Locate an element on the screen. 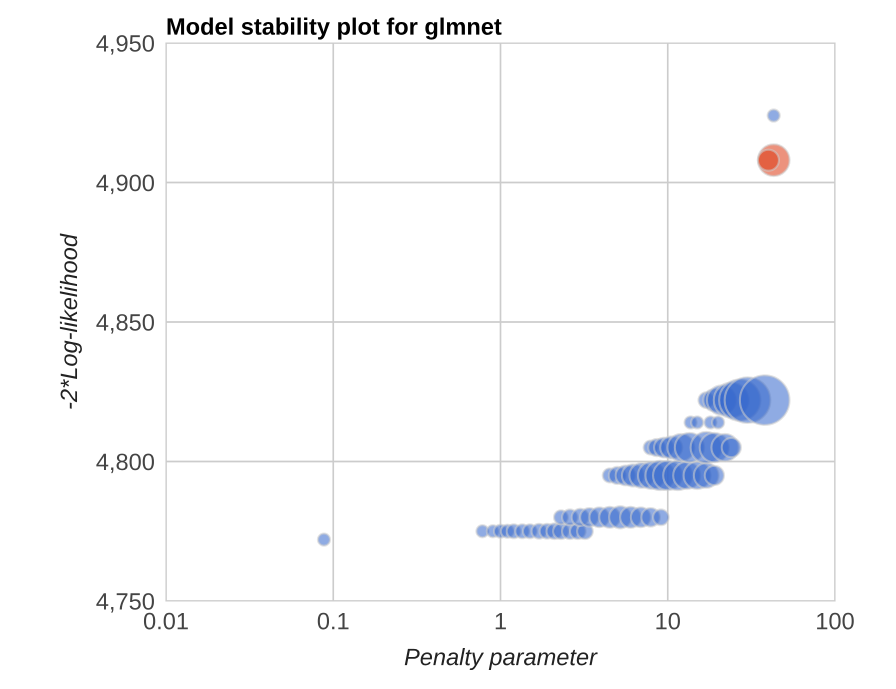 This screenshot has width=896, height=689. y-tick-label: 4,800 is located at coordinates (125, 464).